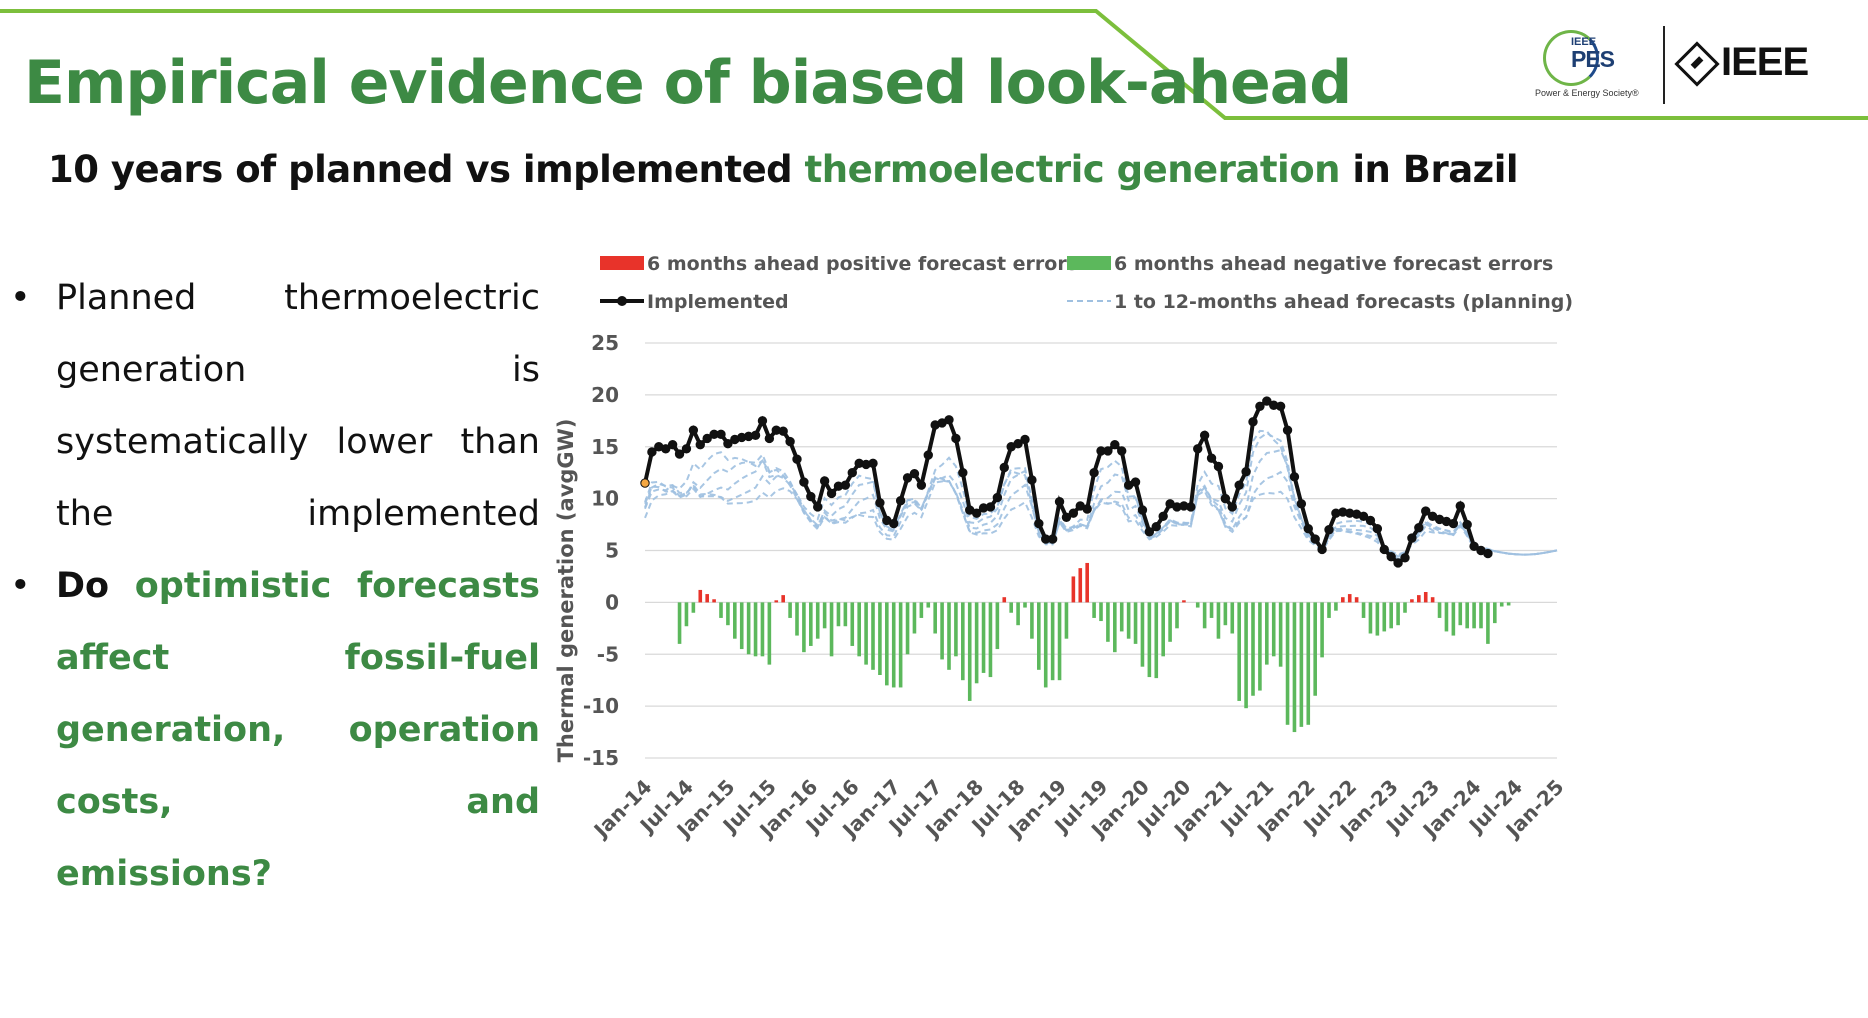 The image size is (1868, 1018). I want to click on bullet-2-lead: Do, so click(83, 586).